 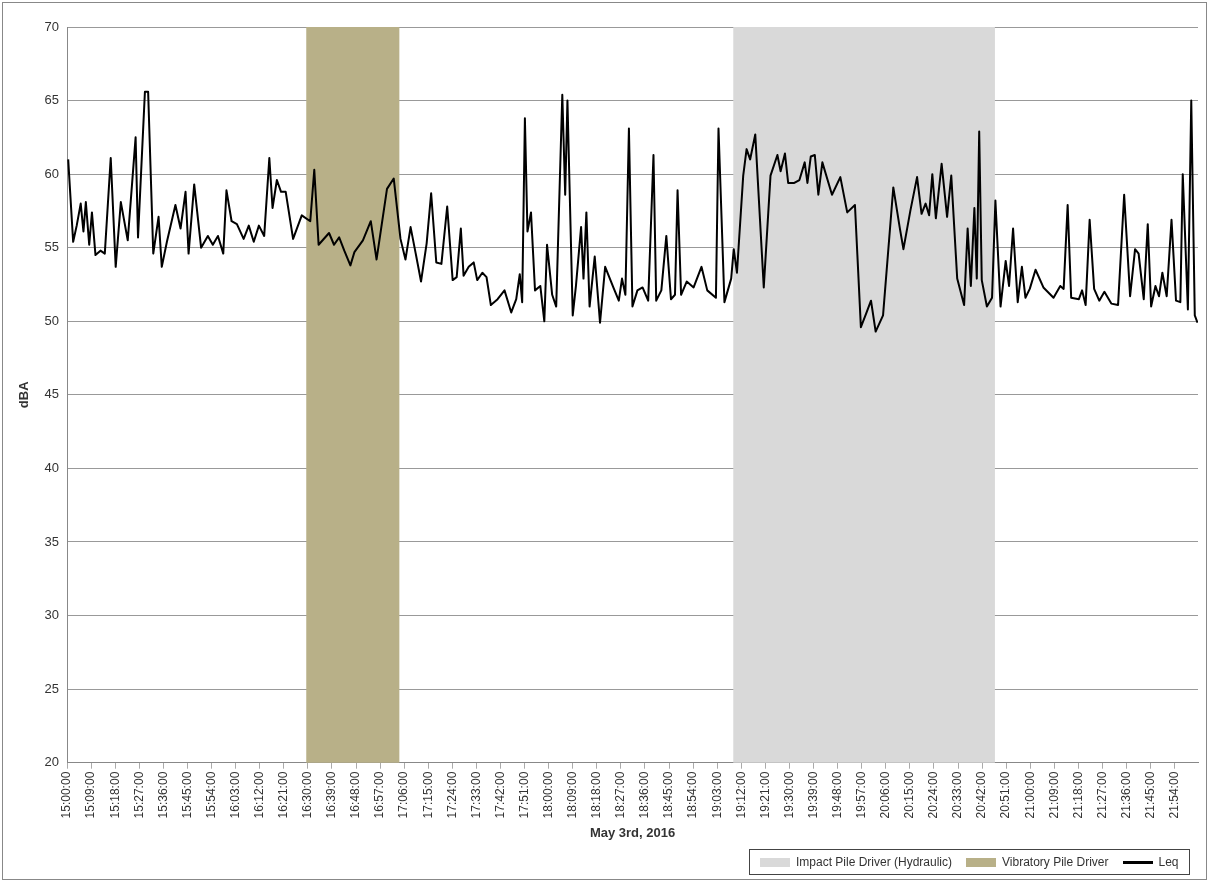 I want to click on x-tick-label: 20:24:00, so click(x=933, y=795).